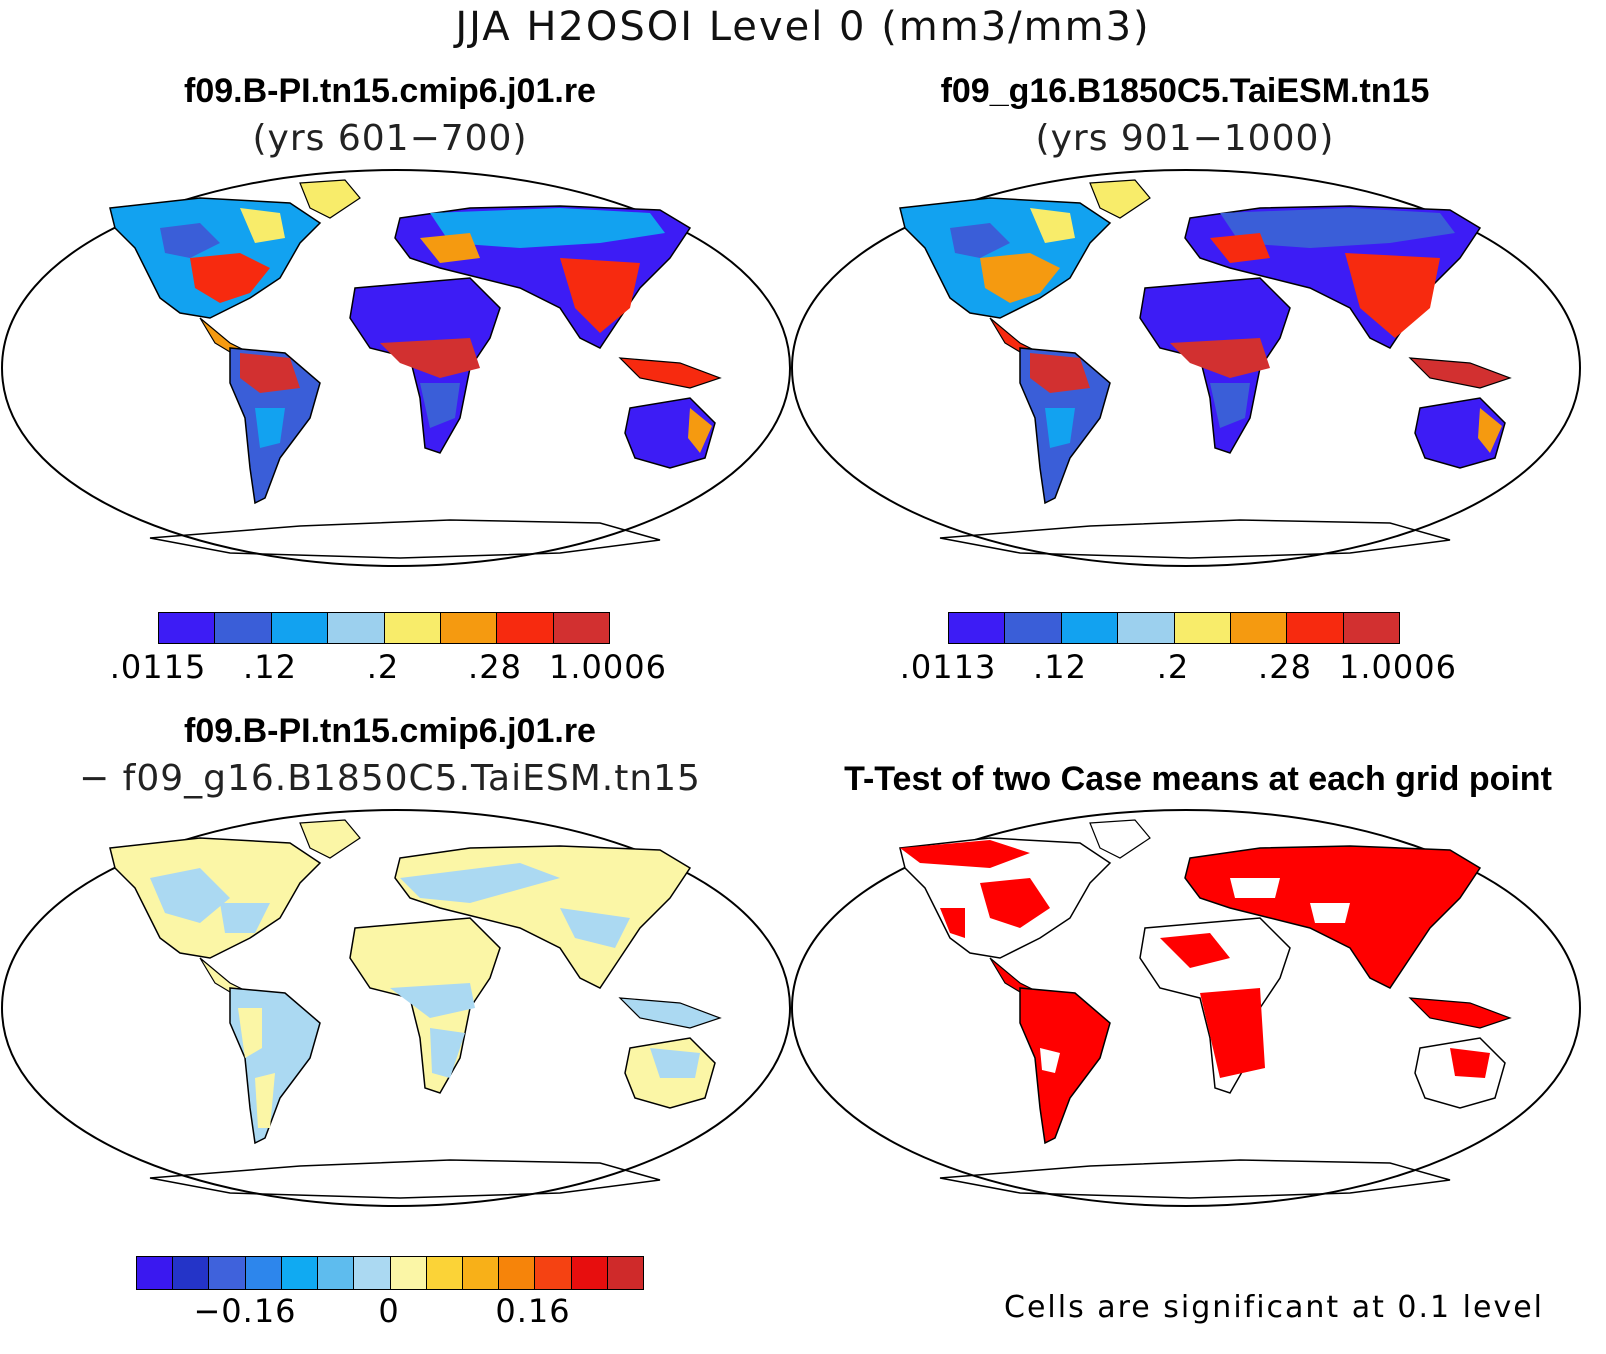 The width and height of the screenshot is (1606, 1354). What do you see at coordinates (1185, 138) in the screenshot?
I see `case2-years: (yrs 901−1000)` at bounding box center [1185, 138].